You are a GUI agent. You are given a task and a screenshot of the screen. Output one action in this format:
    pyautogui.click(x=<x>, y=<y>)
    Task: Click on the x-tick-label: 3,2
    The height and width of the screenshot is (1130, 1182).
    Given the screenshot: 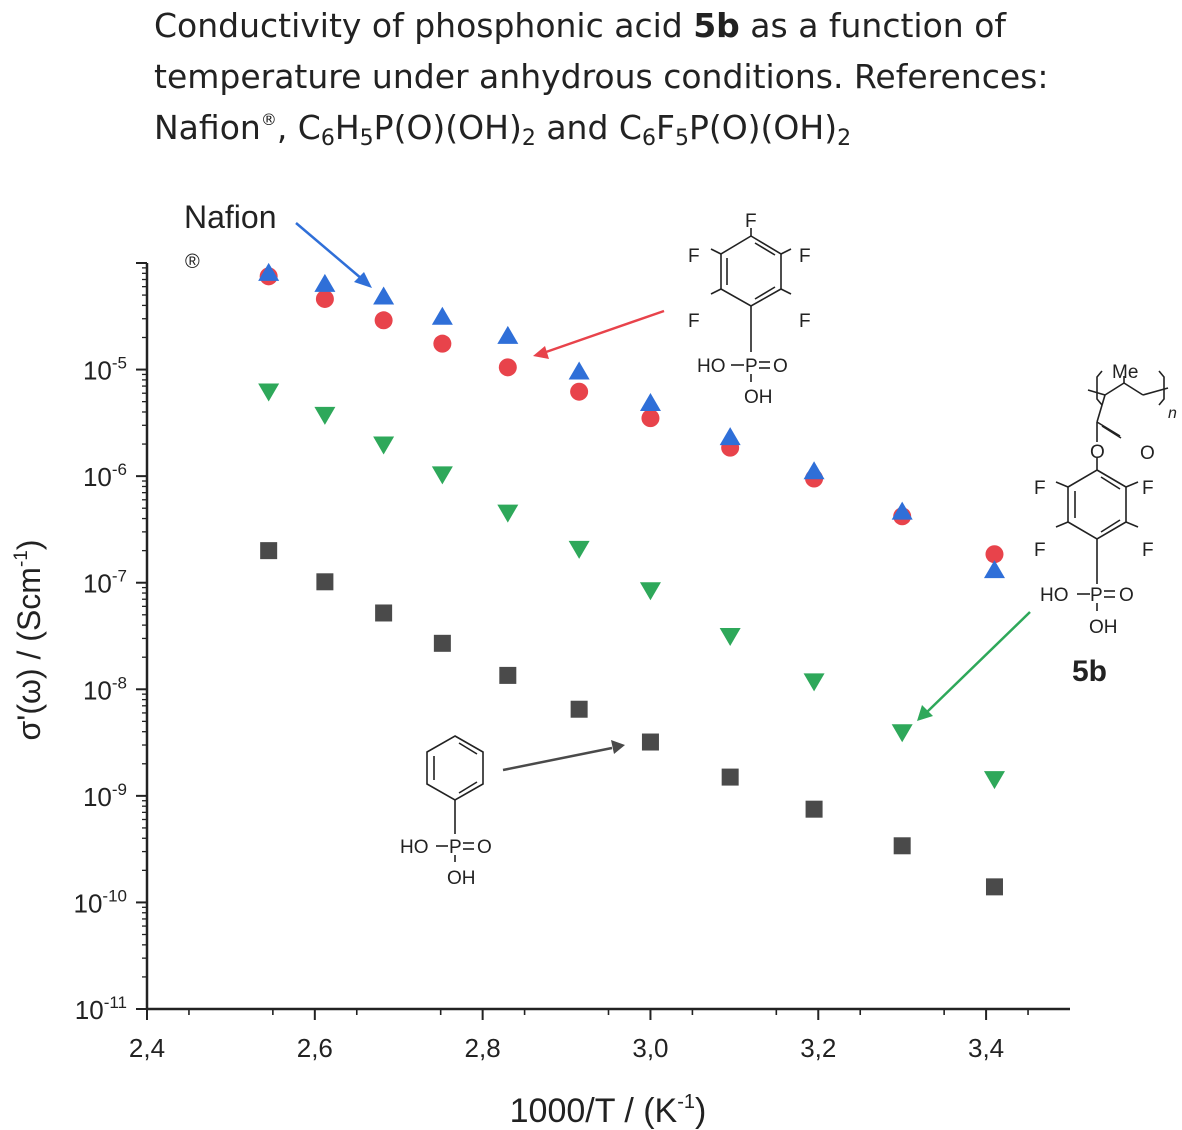 What is the action you would take?
    pyautogui.click(x=818, y=1048)
    